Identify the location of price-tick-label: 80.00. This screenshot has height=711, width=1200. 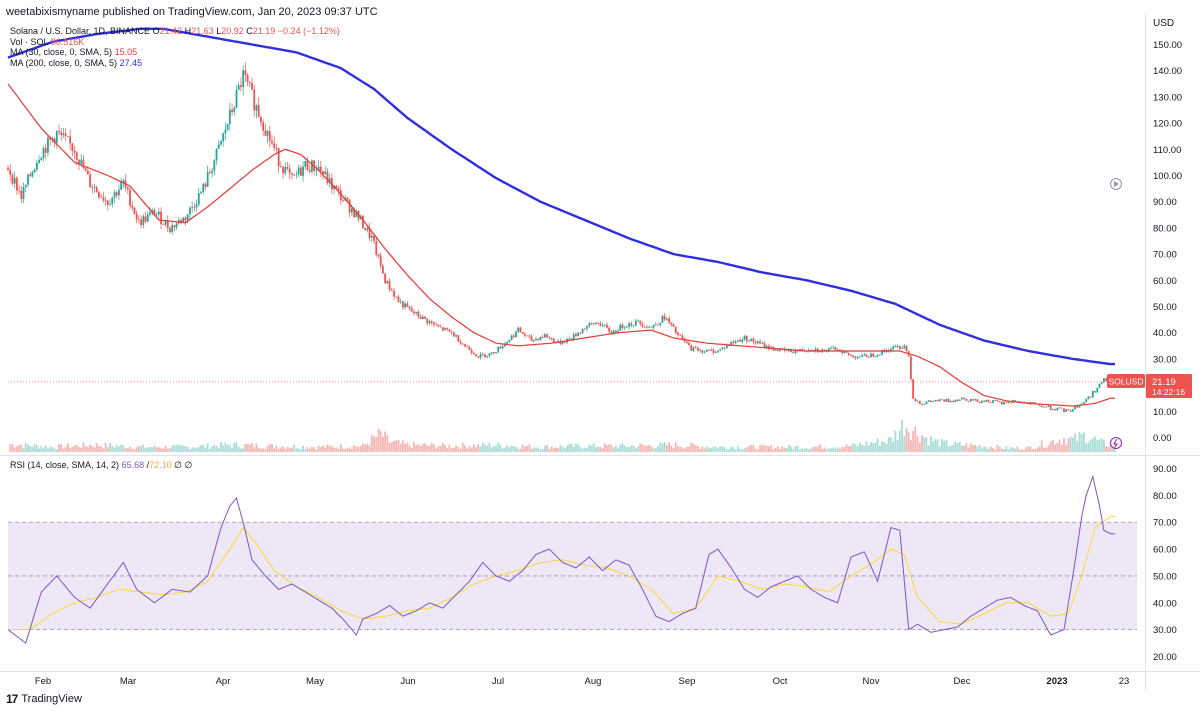
(1165, 228).